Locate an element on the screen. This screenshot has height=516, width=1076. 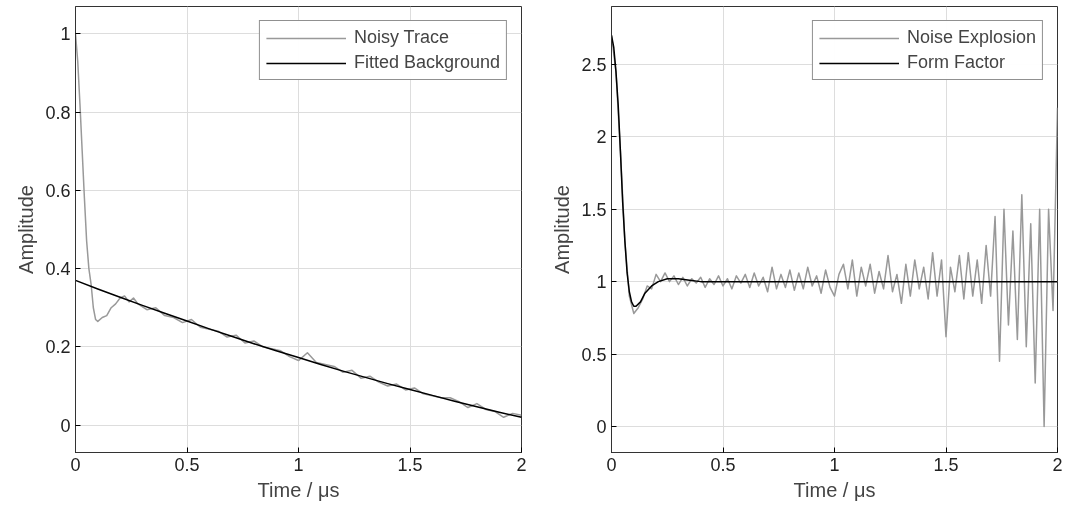
legend-label: Fitted Background is located at coordinates (426, 62).